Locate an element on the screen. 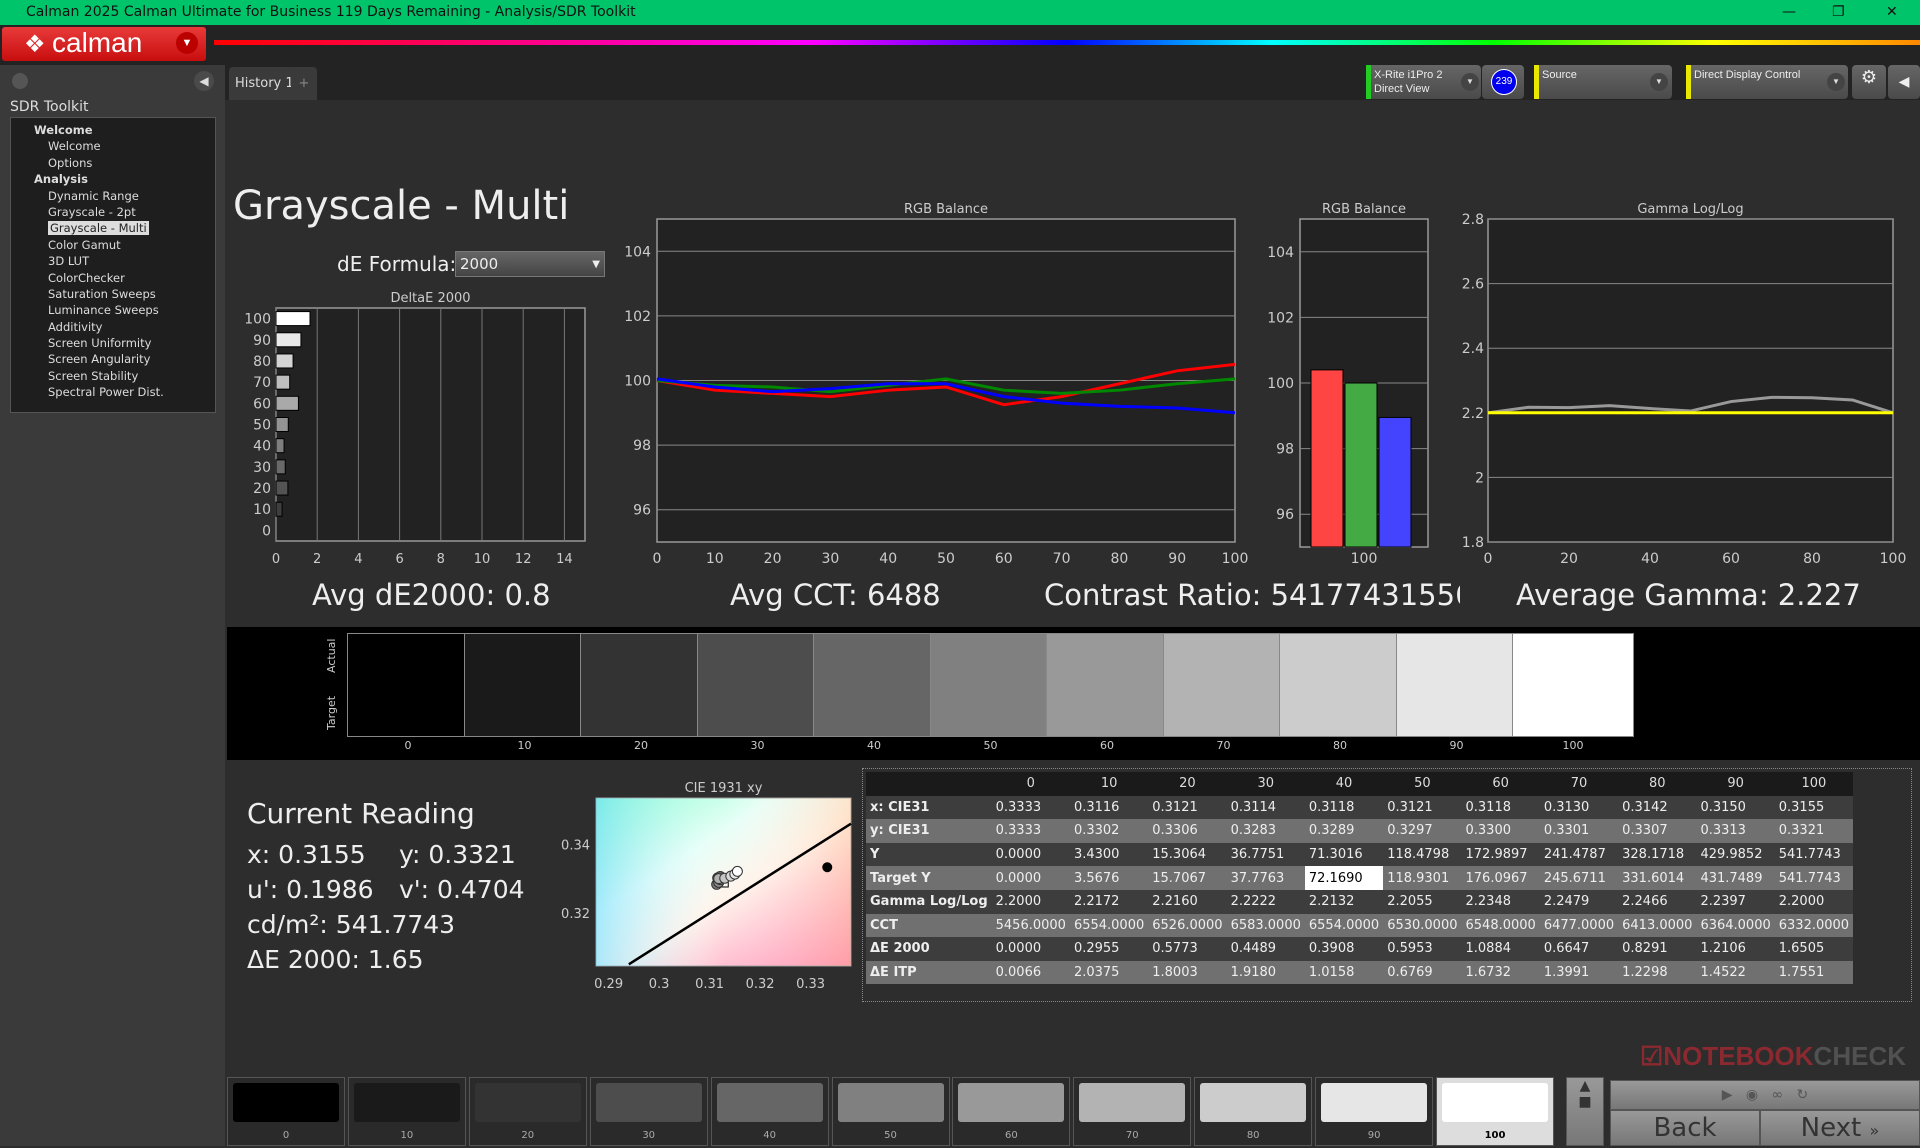  table-cell: 1.7551 is located at coordinates (1814, 972).